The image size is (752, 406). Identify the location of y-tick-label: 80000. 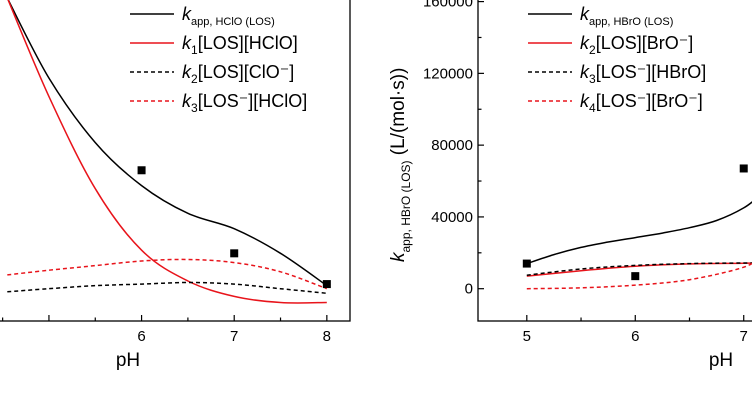
(452, 145).